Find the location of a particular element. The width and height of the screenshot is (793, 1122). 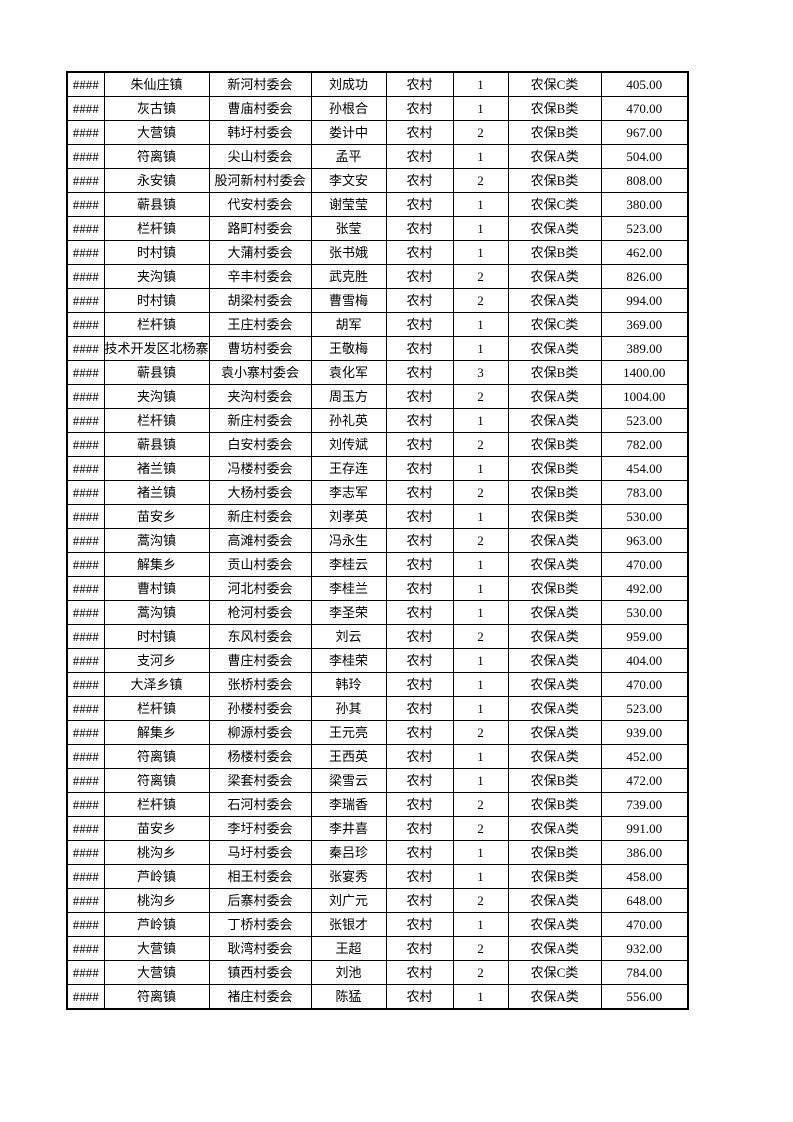

cell-village-committee: 新河村委会 is located at coordinates (260, 84).